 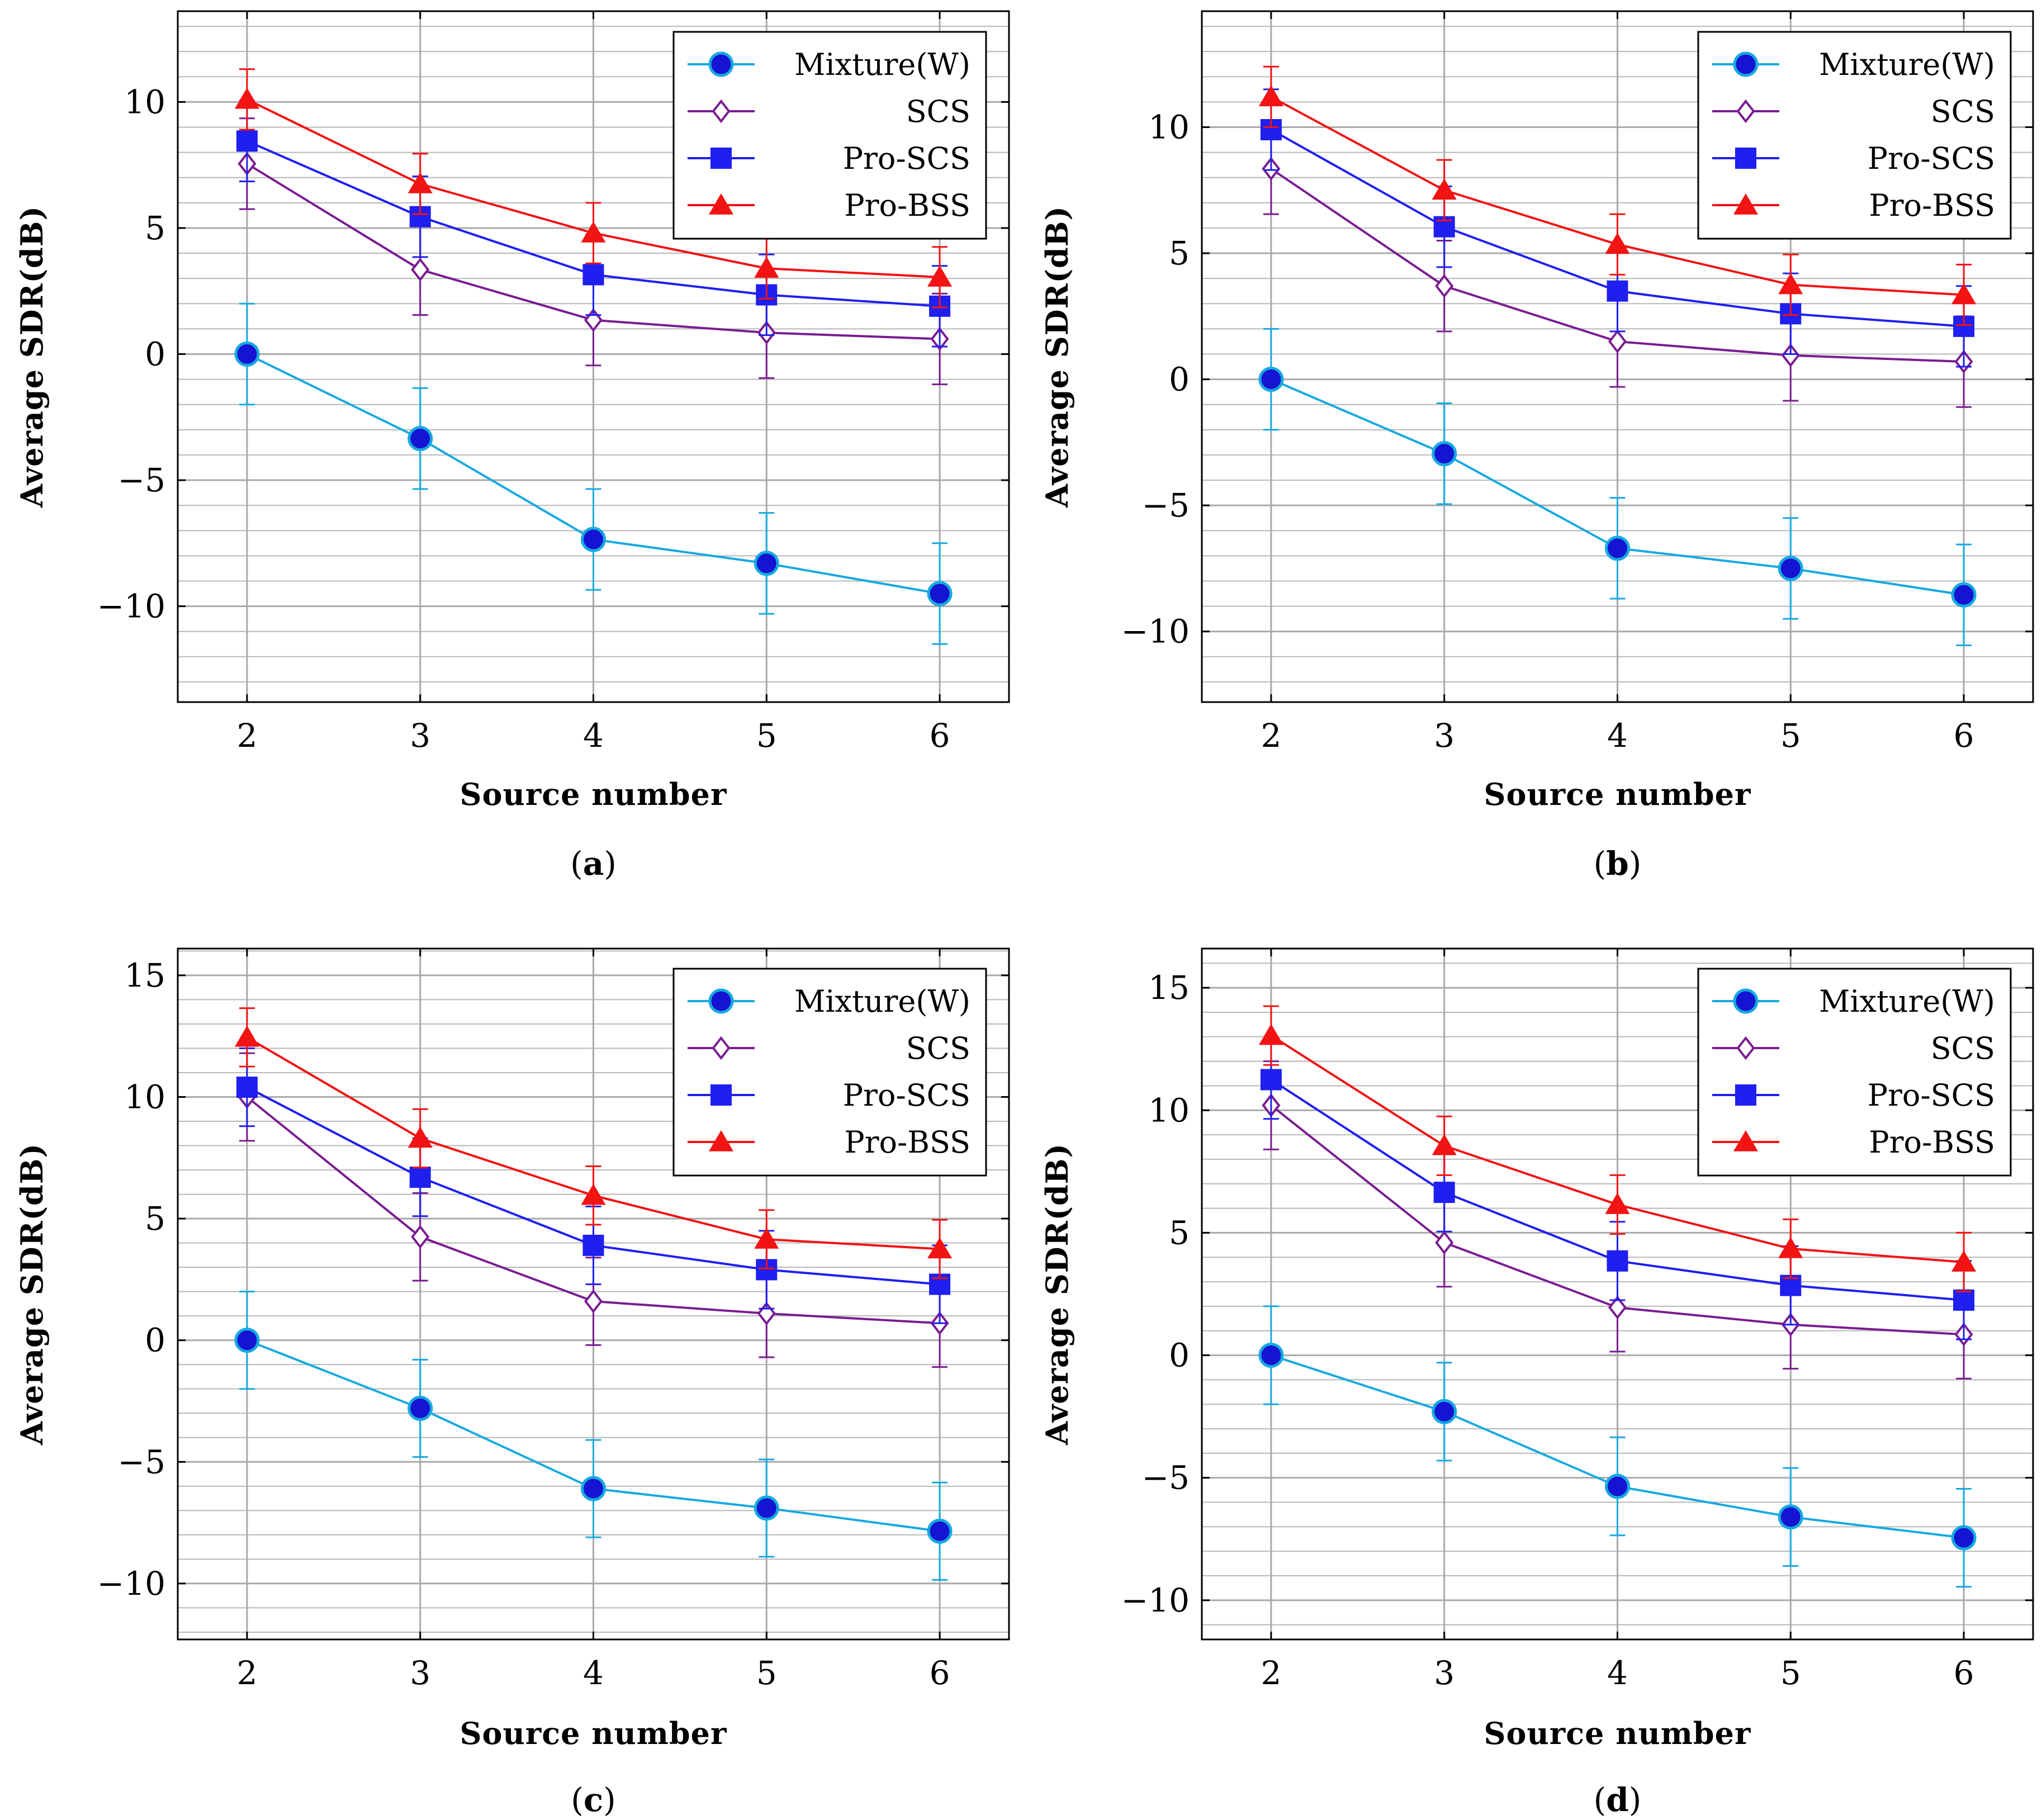 What do you see at coordinates (1617, 1673) in the screenshot?
I see `x-tick-label: 4` at bounding box center [1617, 1673].